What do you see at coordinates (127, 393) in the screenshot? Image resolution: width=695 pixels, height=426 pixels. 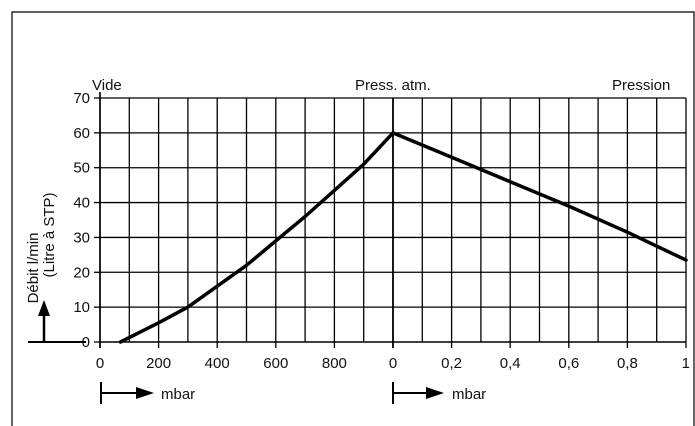 I see `x-arrow-left` at bounding box center [127, 393].